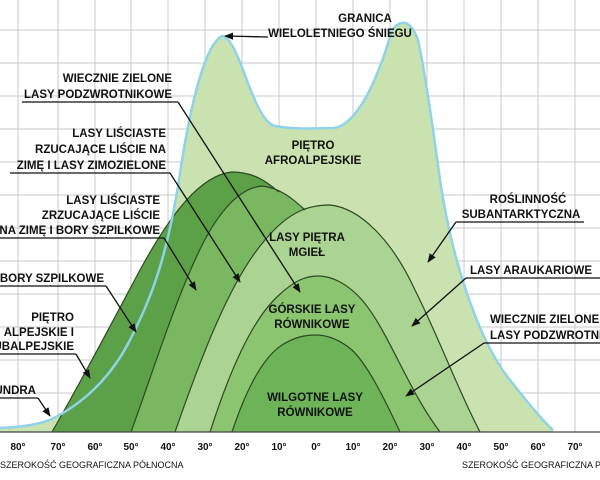  What do you see at coordinates (83, 366) in the screenshot?
I see `arrow-alpine` at bounding box center [83, 366].